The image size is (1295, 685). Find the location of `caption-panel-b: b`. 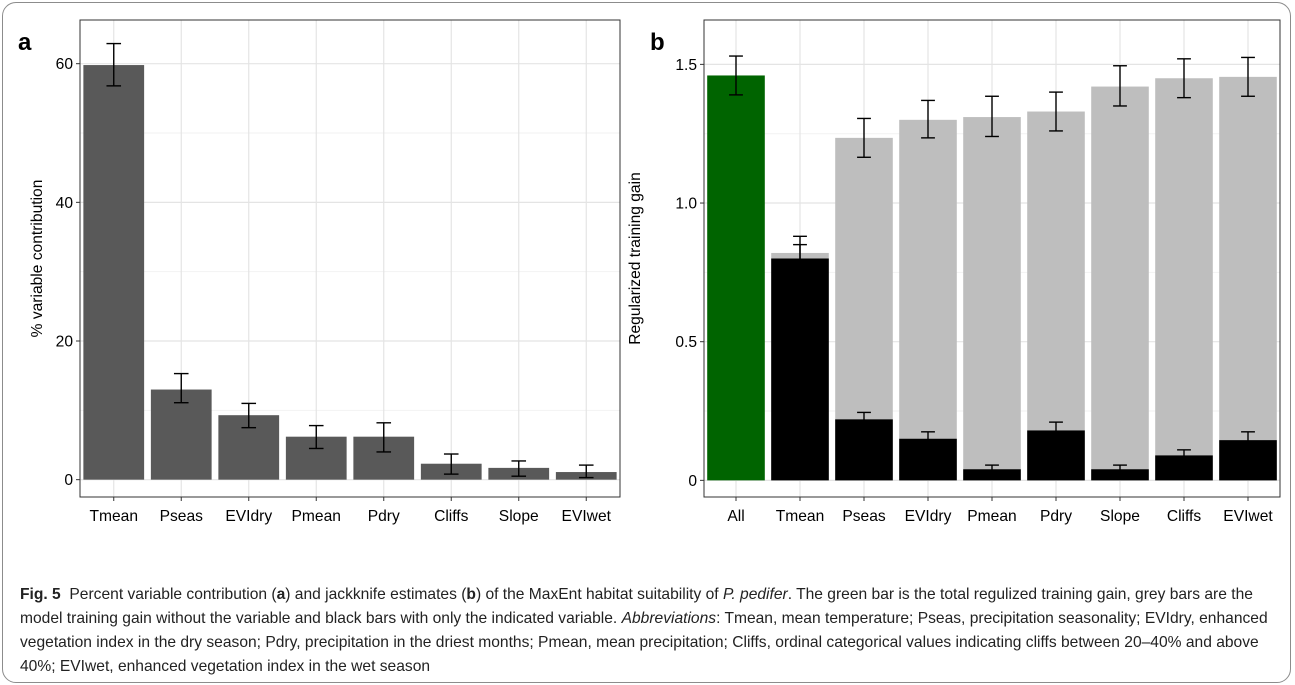

caption-panel-b: b is located at coordinates (471, 594).